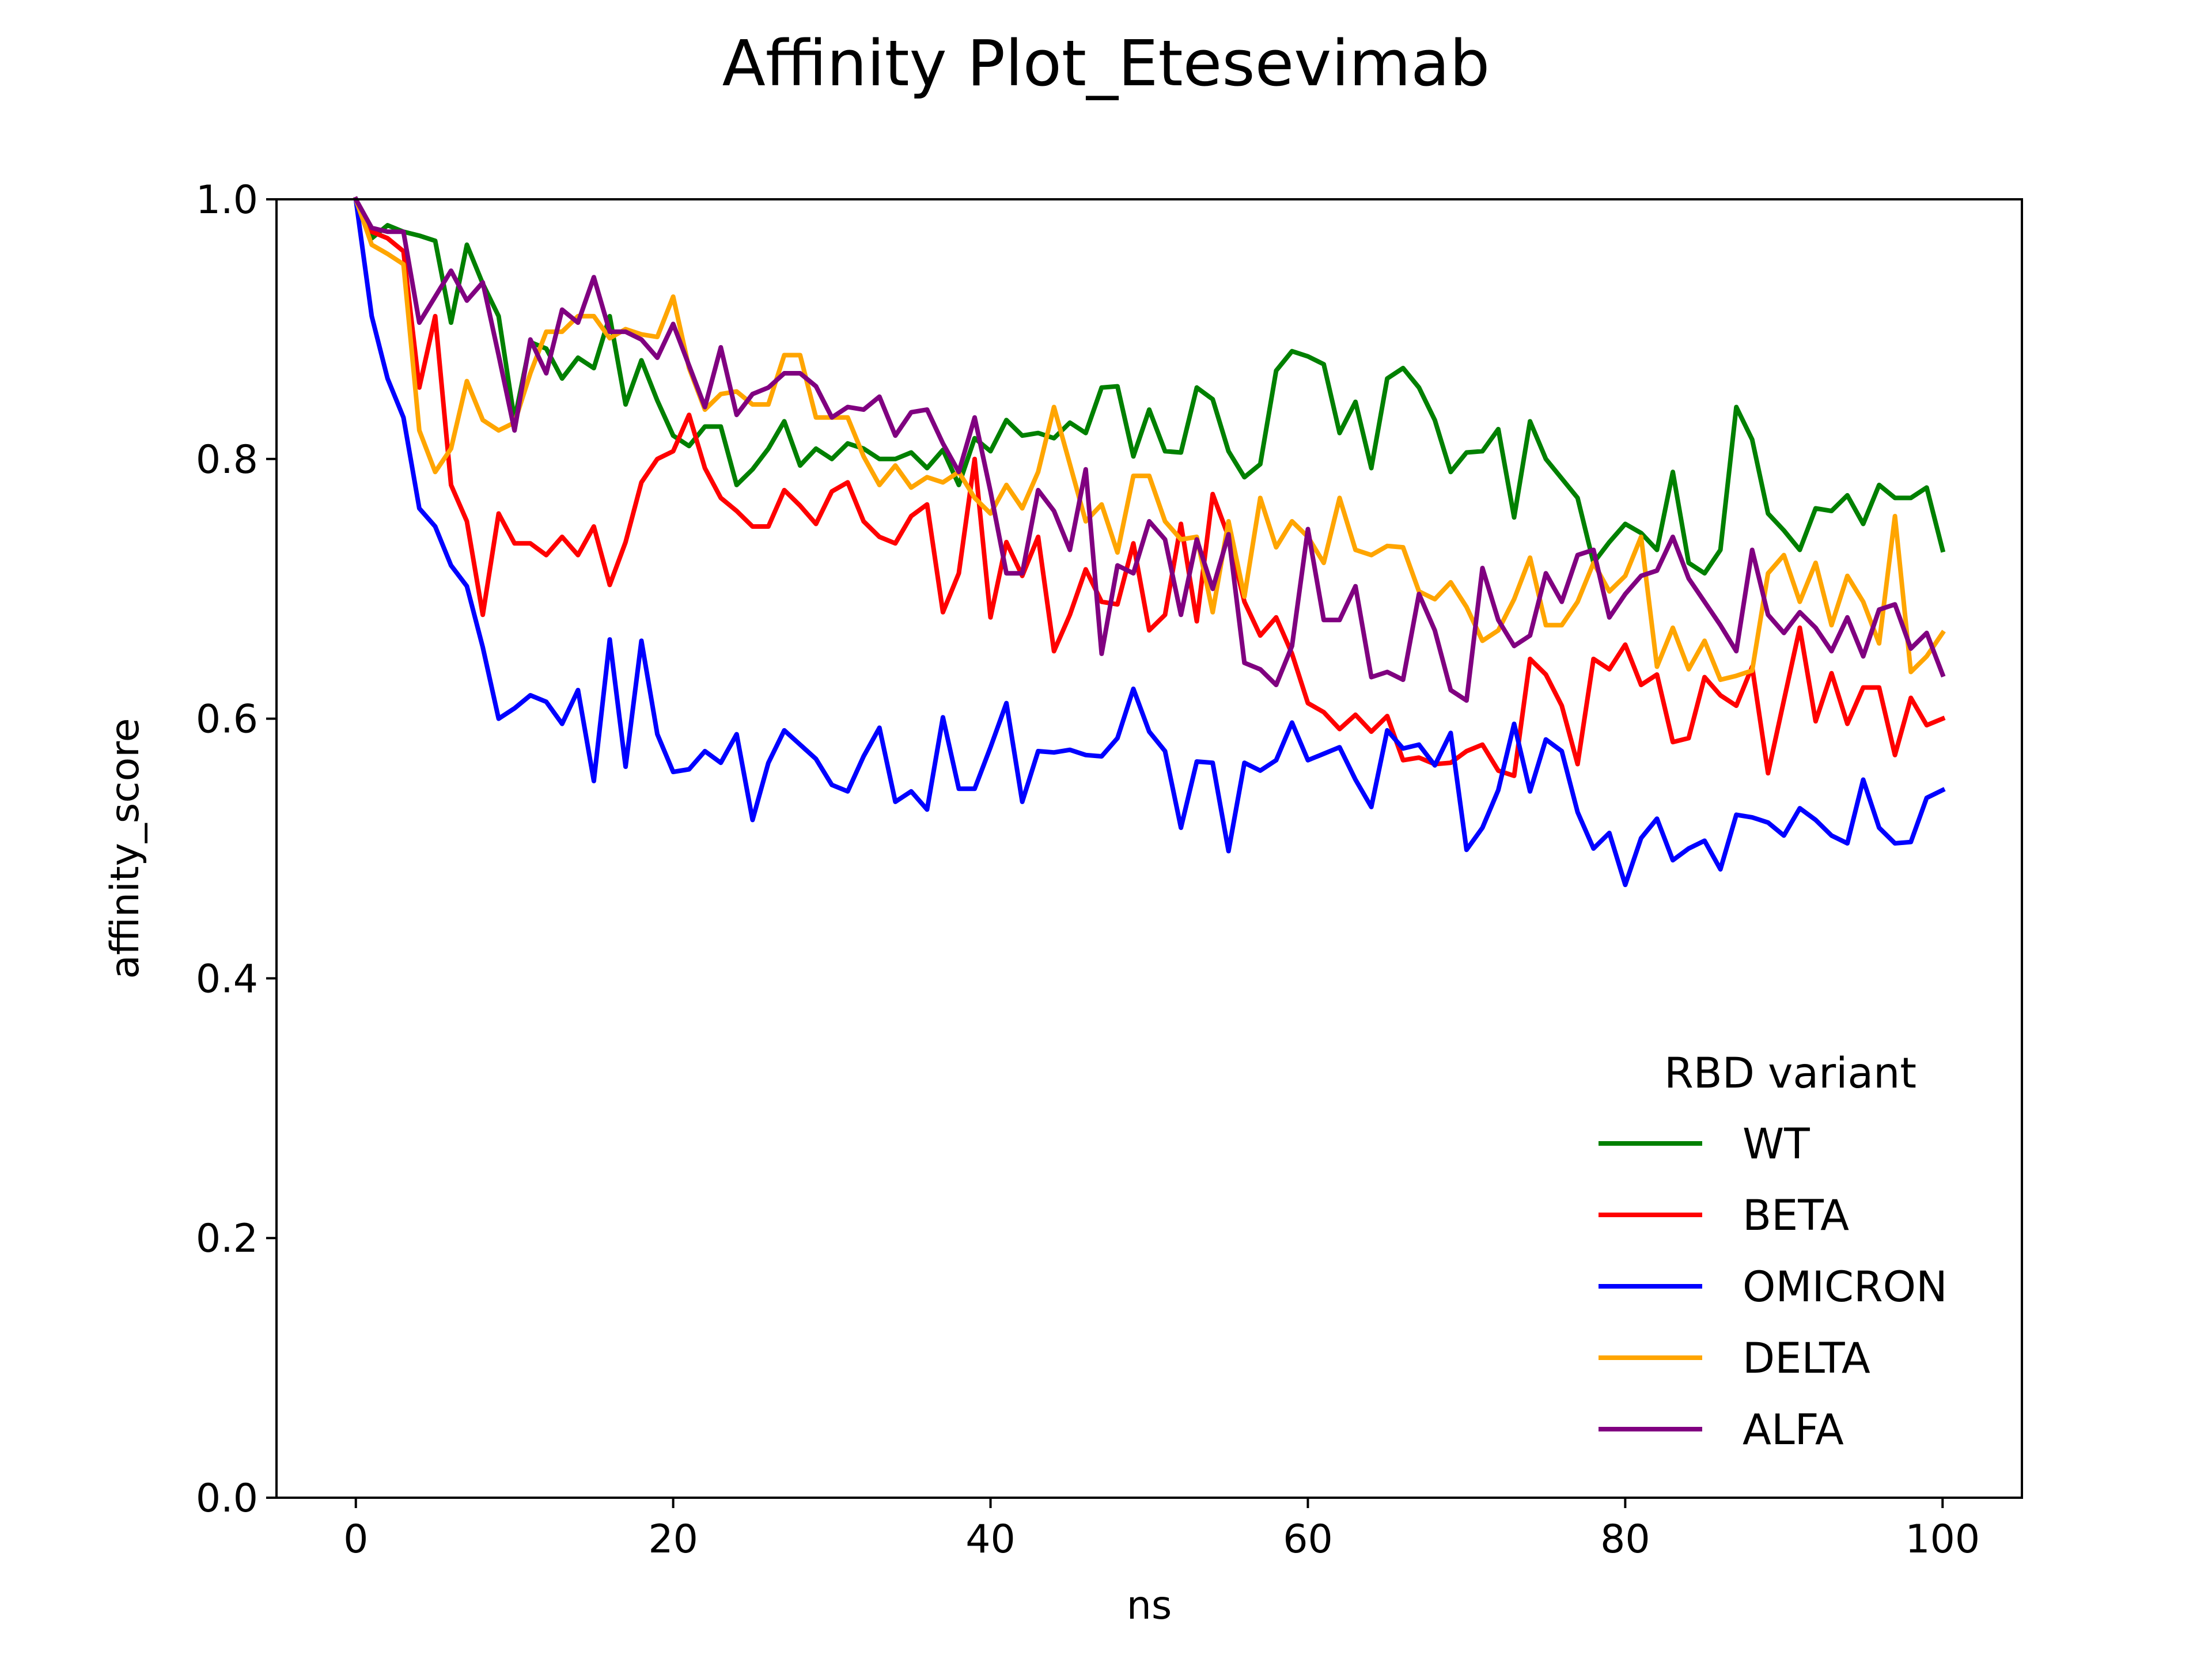 The image size is (2212, 1659). I want to click on x-tick-label: 60, so click(1308, 1539).